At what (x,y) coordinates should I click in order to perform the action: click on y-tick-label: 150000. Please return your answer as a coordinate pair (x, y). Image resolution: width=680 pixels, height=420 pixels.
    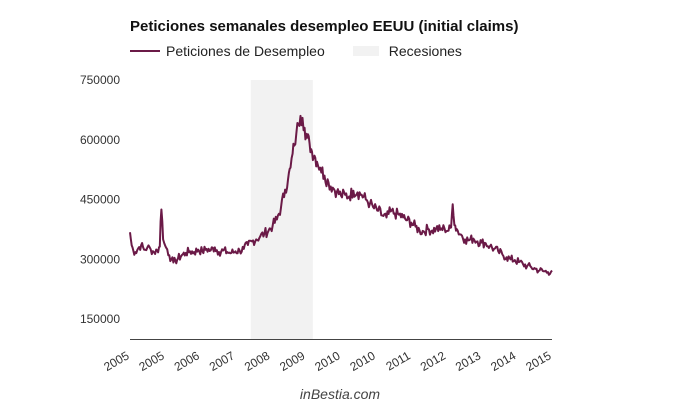
    Looking at the image, I should click on (100, 319).